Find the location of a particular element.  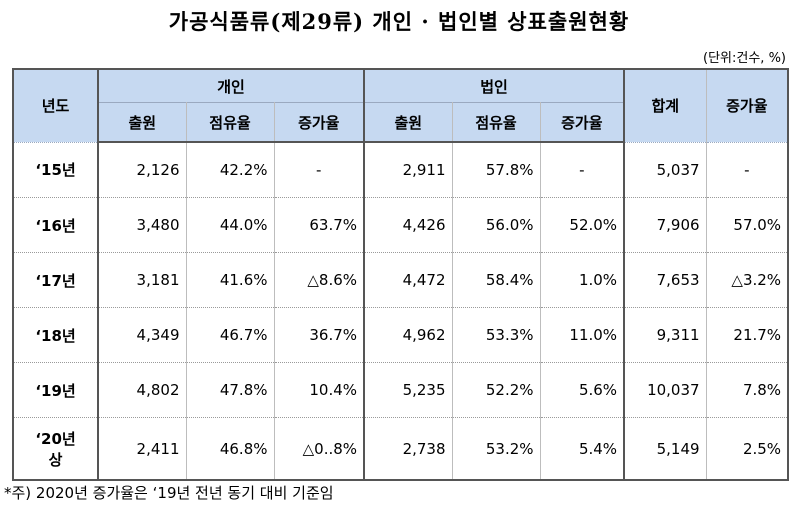

cell: 4,962 is located at coordinates (408, 335).